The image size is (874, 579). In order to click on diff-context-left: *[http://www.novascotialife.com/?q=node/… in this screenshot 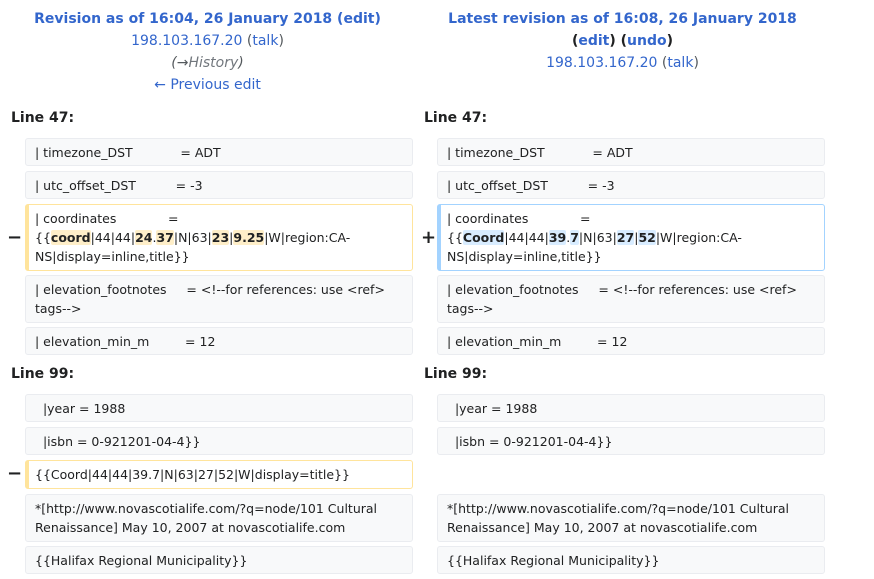, I will do `click(219, 518)`.